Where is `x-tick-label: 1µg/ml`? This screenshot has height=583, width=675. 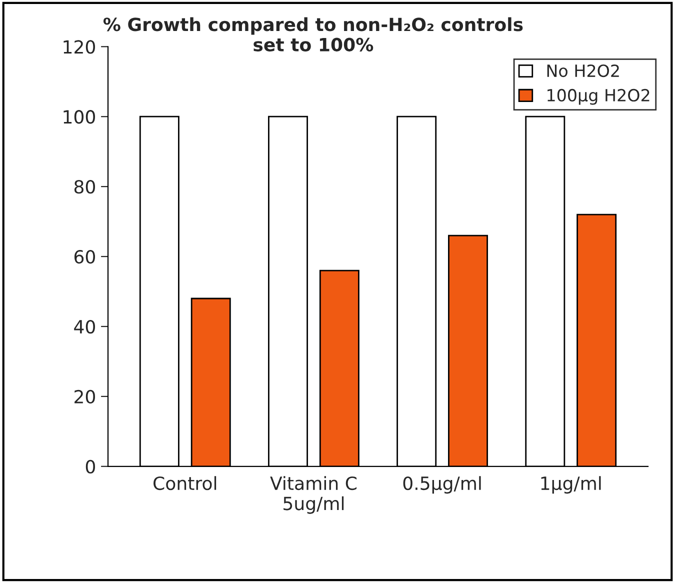 x-tick-label: 1µg/ml is located at coordinates (571, 485).